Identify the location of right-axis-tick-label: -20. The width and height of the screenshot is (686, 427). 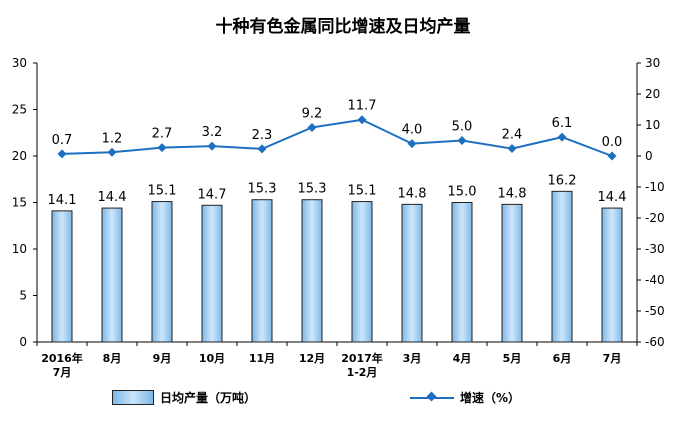
(655, 218).